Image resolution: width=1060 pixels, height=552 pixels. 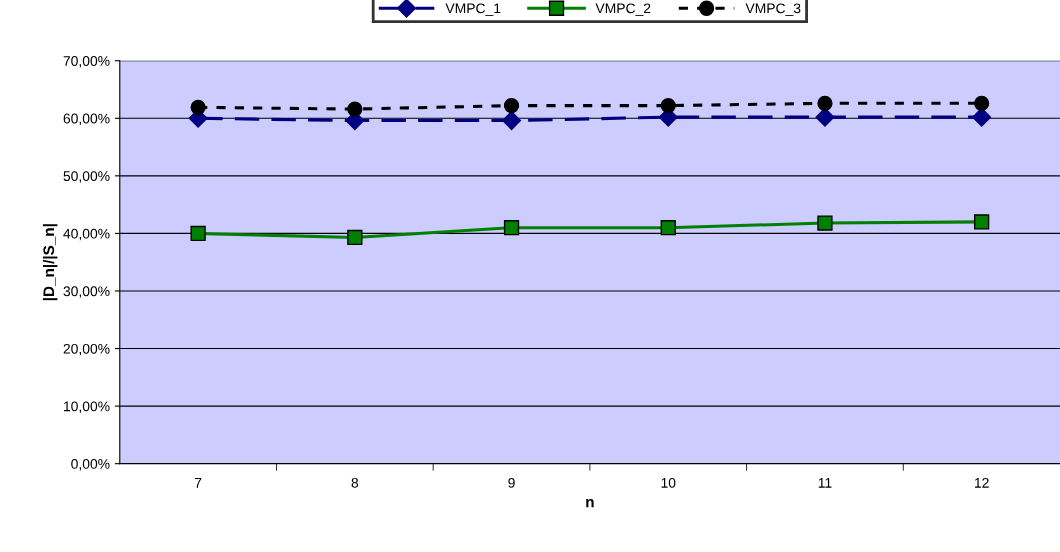 I want to click on y-tick-label: 30,00%, so click(x=86, y=292).